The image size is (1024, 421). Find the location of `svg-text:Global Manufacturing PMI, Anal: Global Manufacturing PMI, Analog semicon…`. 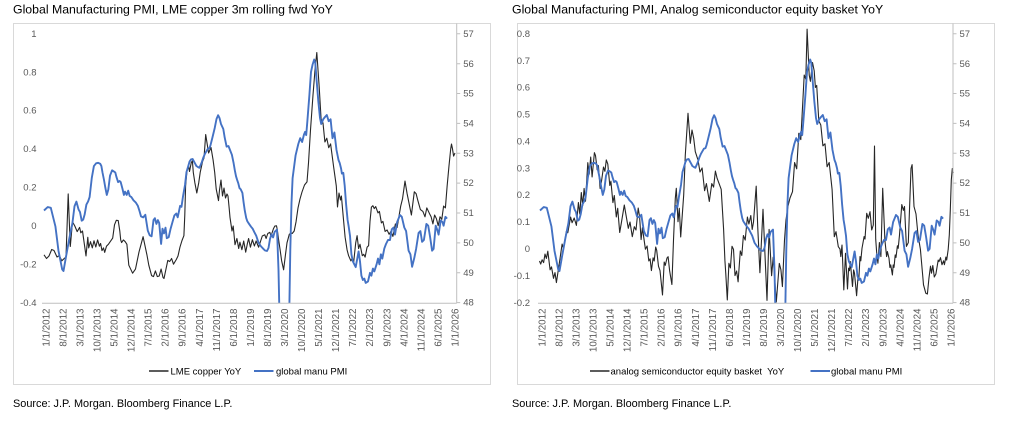

svg-text:Global Manufacturing PMI, Anal: Global Manufacturing PMI, Analog semicon… is located at coordinates (697, 10).